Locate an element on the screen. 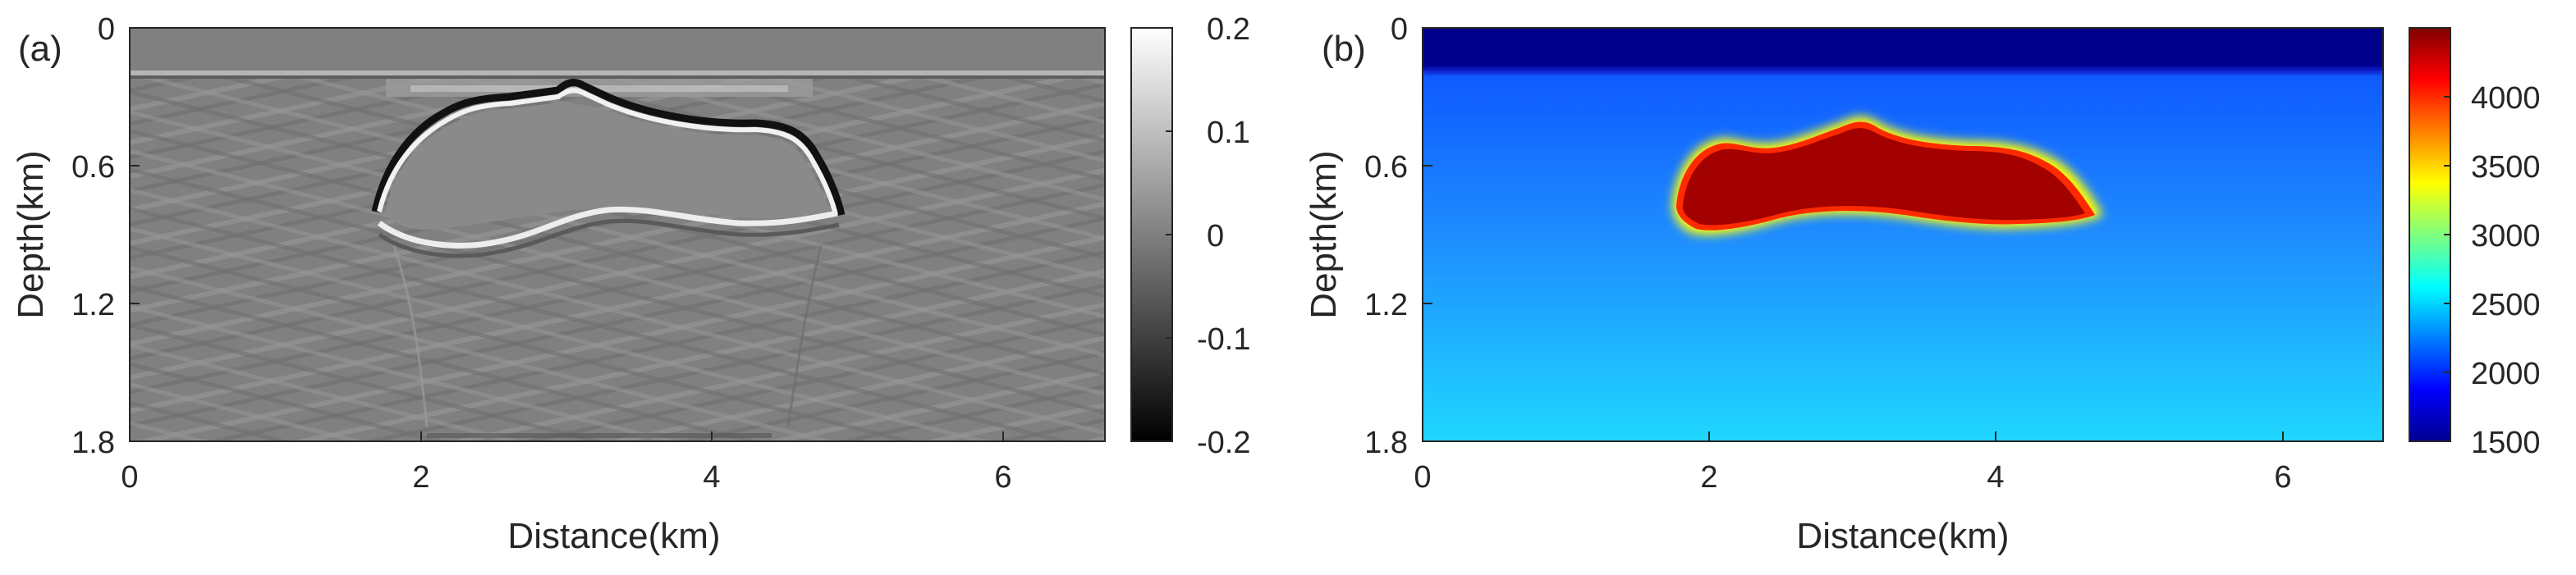  panel-a-xtick-label: 4 is located at coordinates (711, 478).